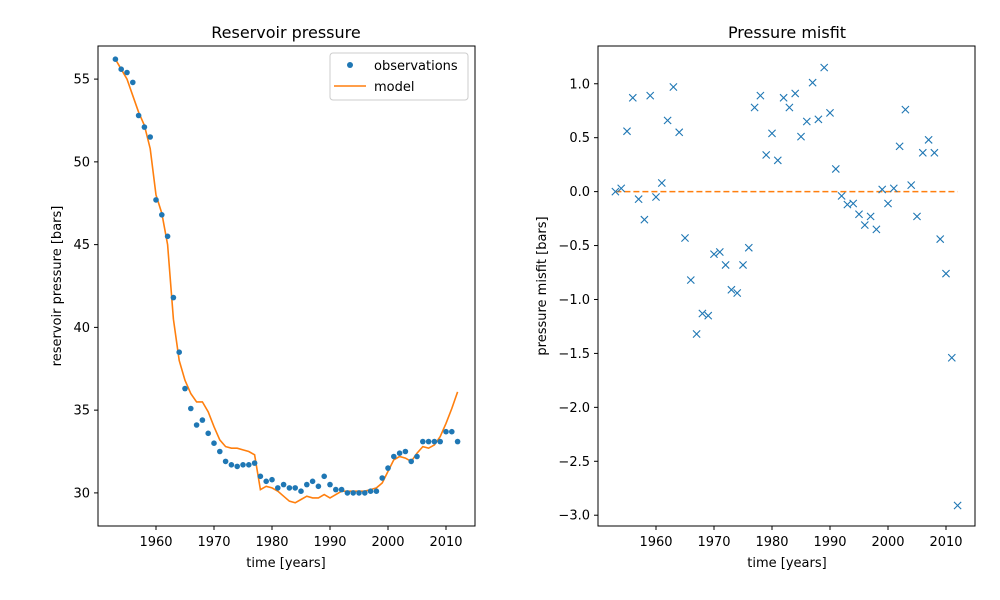 This screenshot has height=600, width=1000. What do you see at coordinates (786, 563) in the screenshot?
I see `x-axis-label: time [years]` at bounding box center [786, 563].